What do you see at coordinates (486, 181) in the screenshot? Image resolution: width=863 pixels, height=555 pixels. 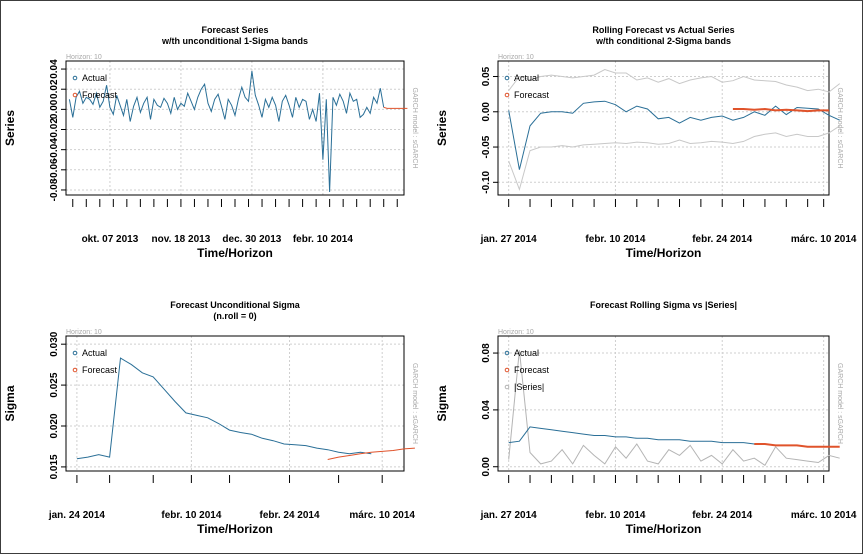 I see `y-tick-label: -0.10` at bounding box center [486, 181].